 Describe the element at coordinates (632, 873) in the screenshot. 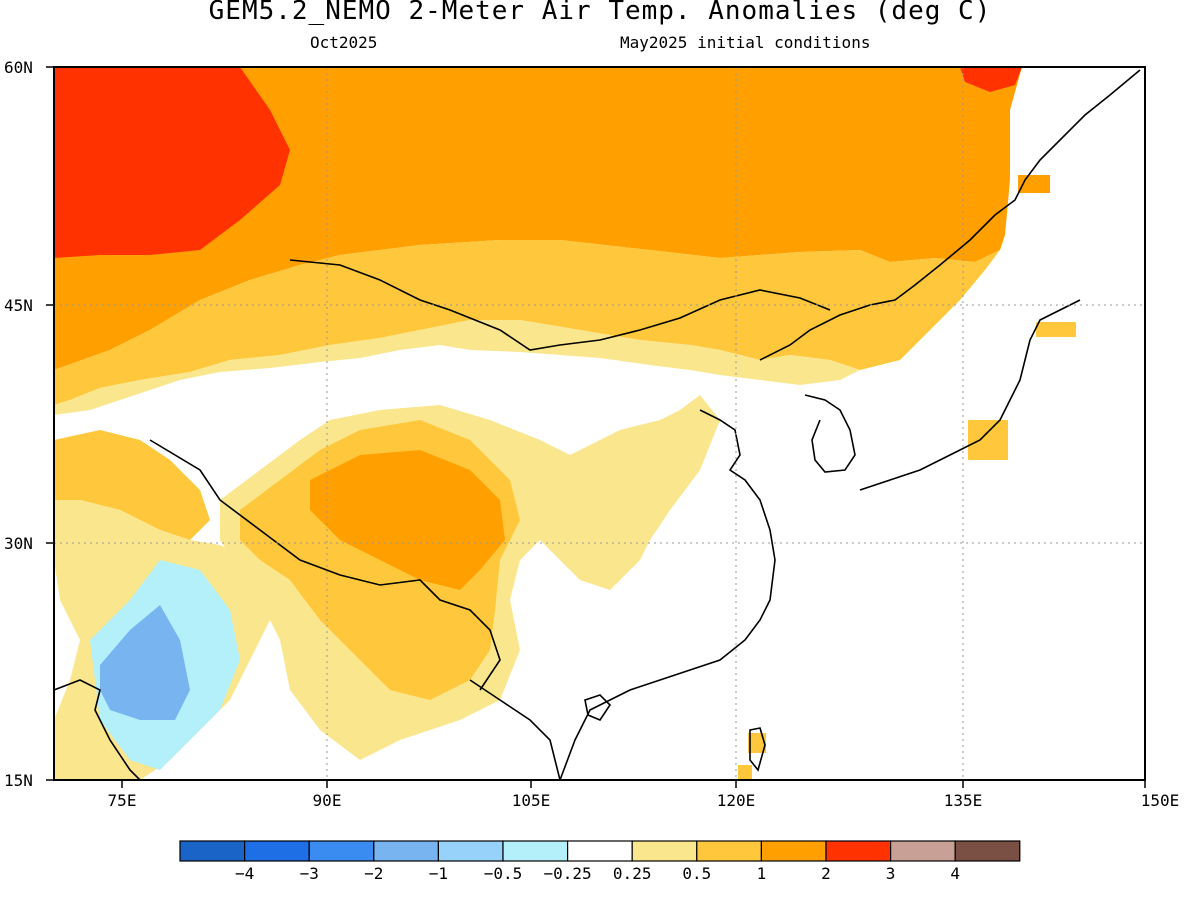

I see `colorbar-tick-label: 0.25` at that location.